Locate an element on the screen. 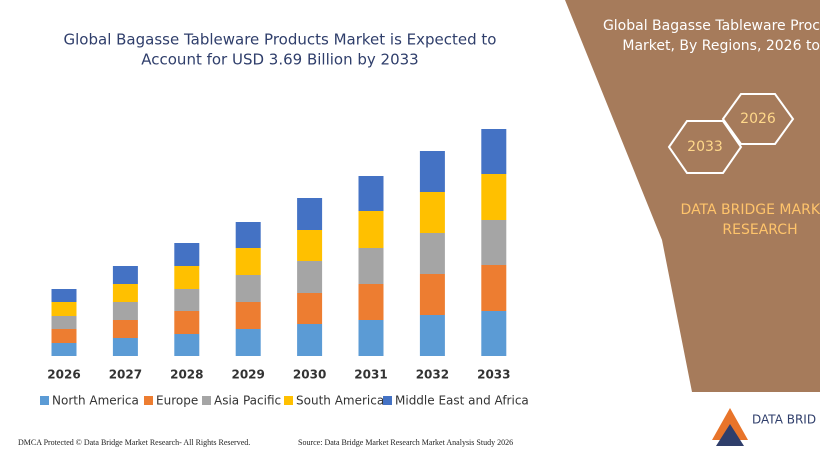 This screenshot has height=460, width=820. x-tick-label: 2031 is located at coordinates (370, 375).